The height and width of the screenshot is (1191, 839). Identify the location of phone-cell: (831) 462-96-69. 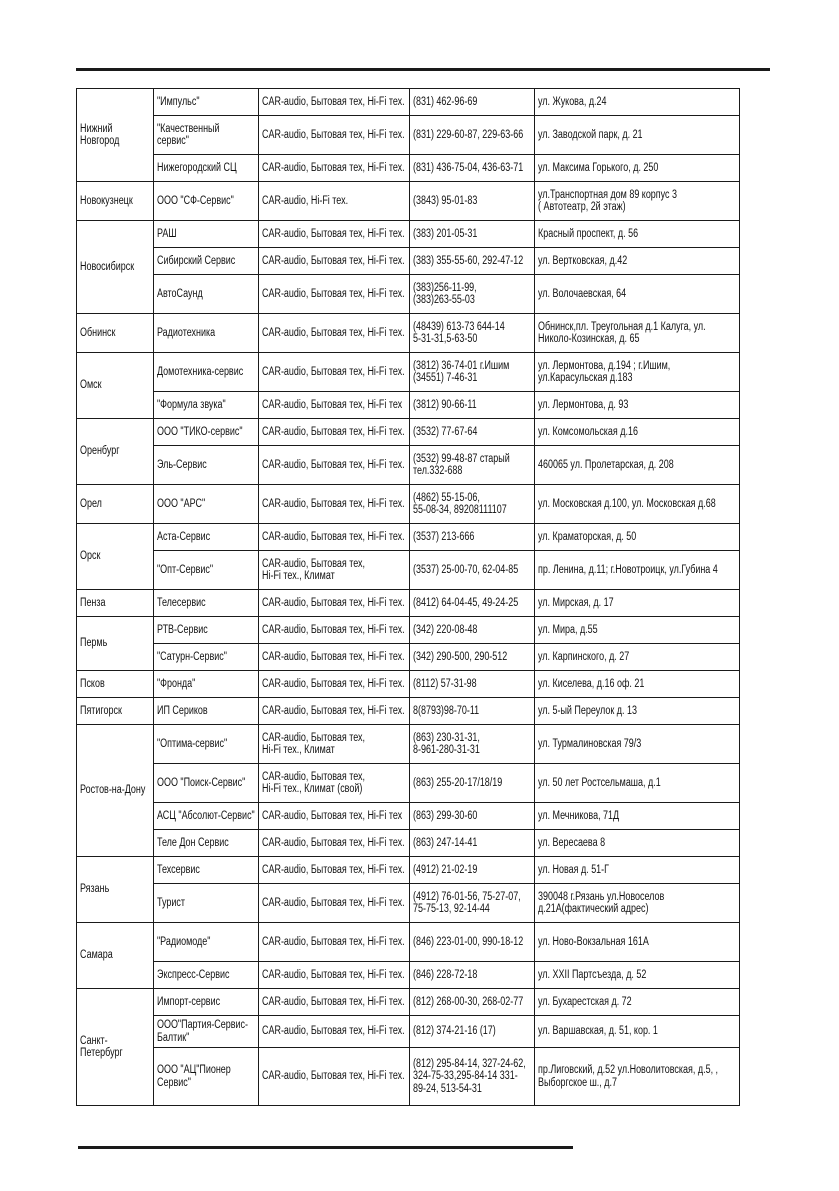
(472, 102).